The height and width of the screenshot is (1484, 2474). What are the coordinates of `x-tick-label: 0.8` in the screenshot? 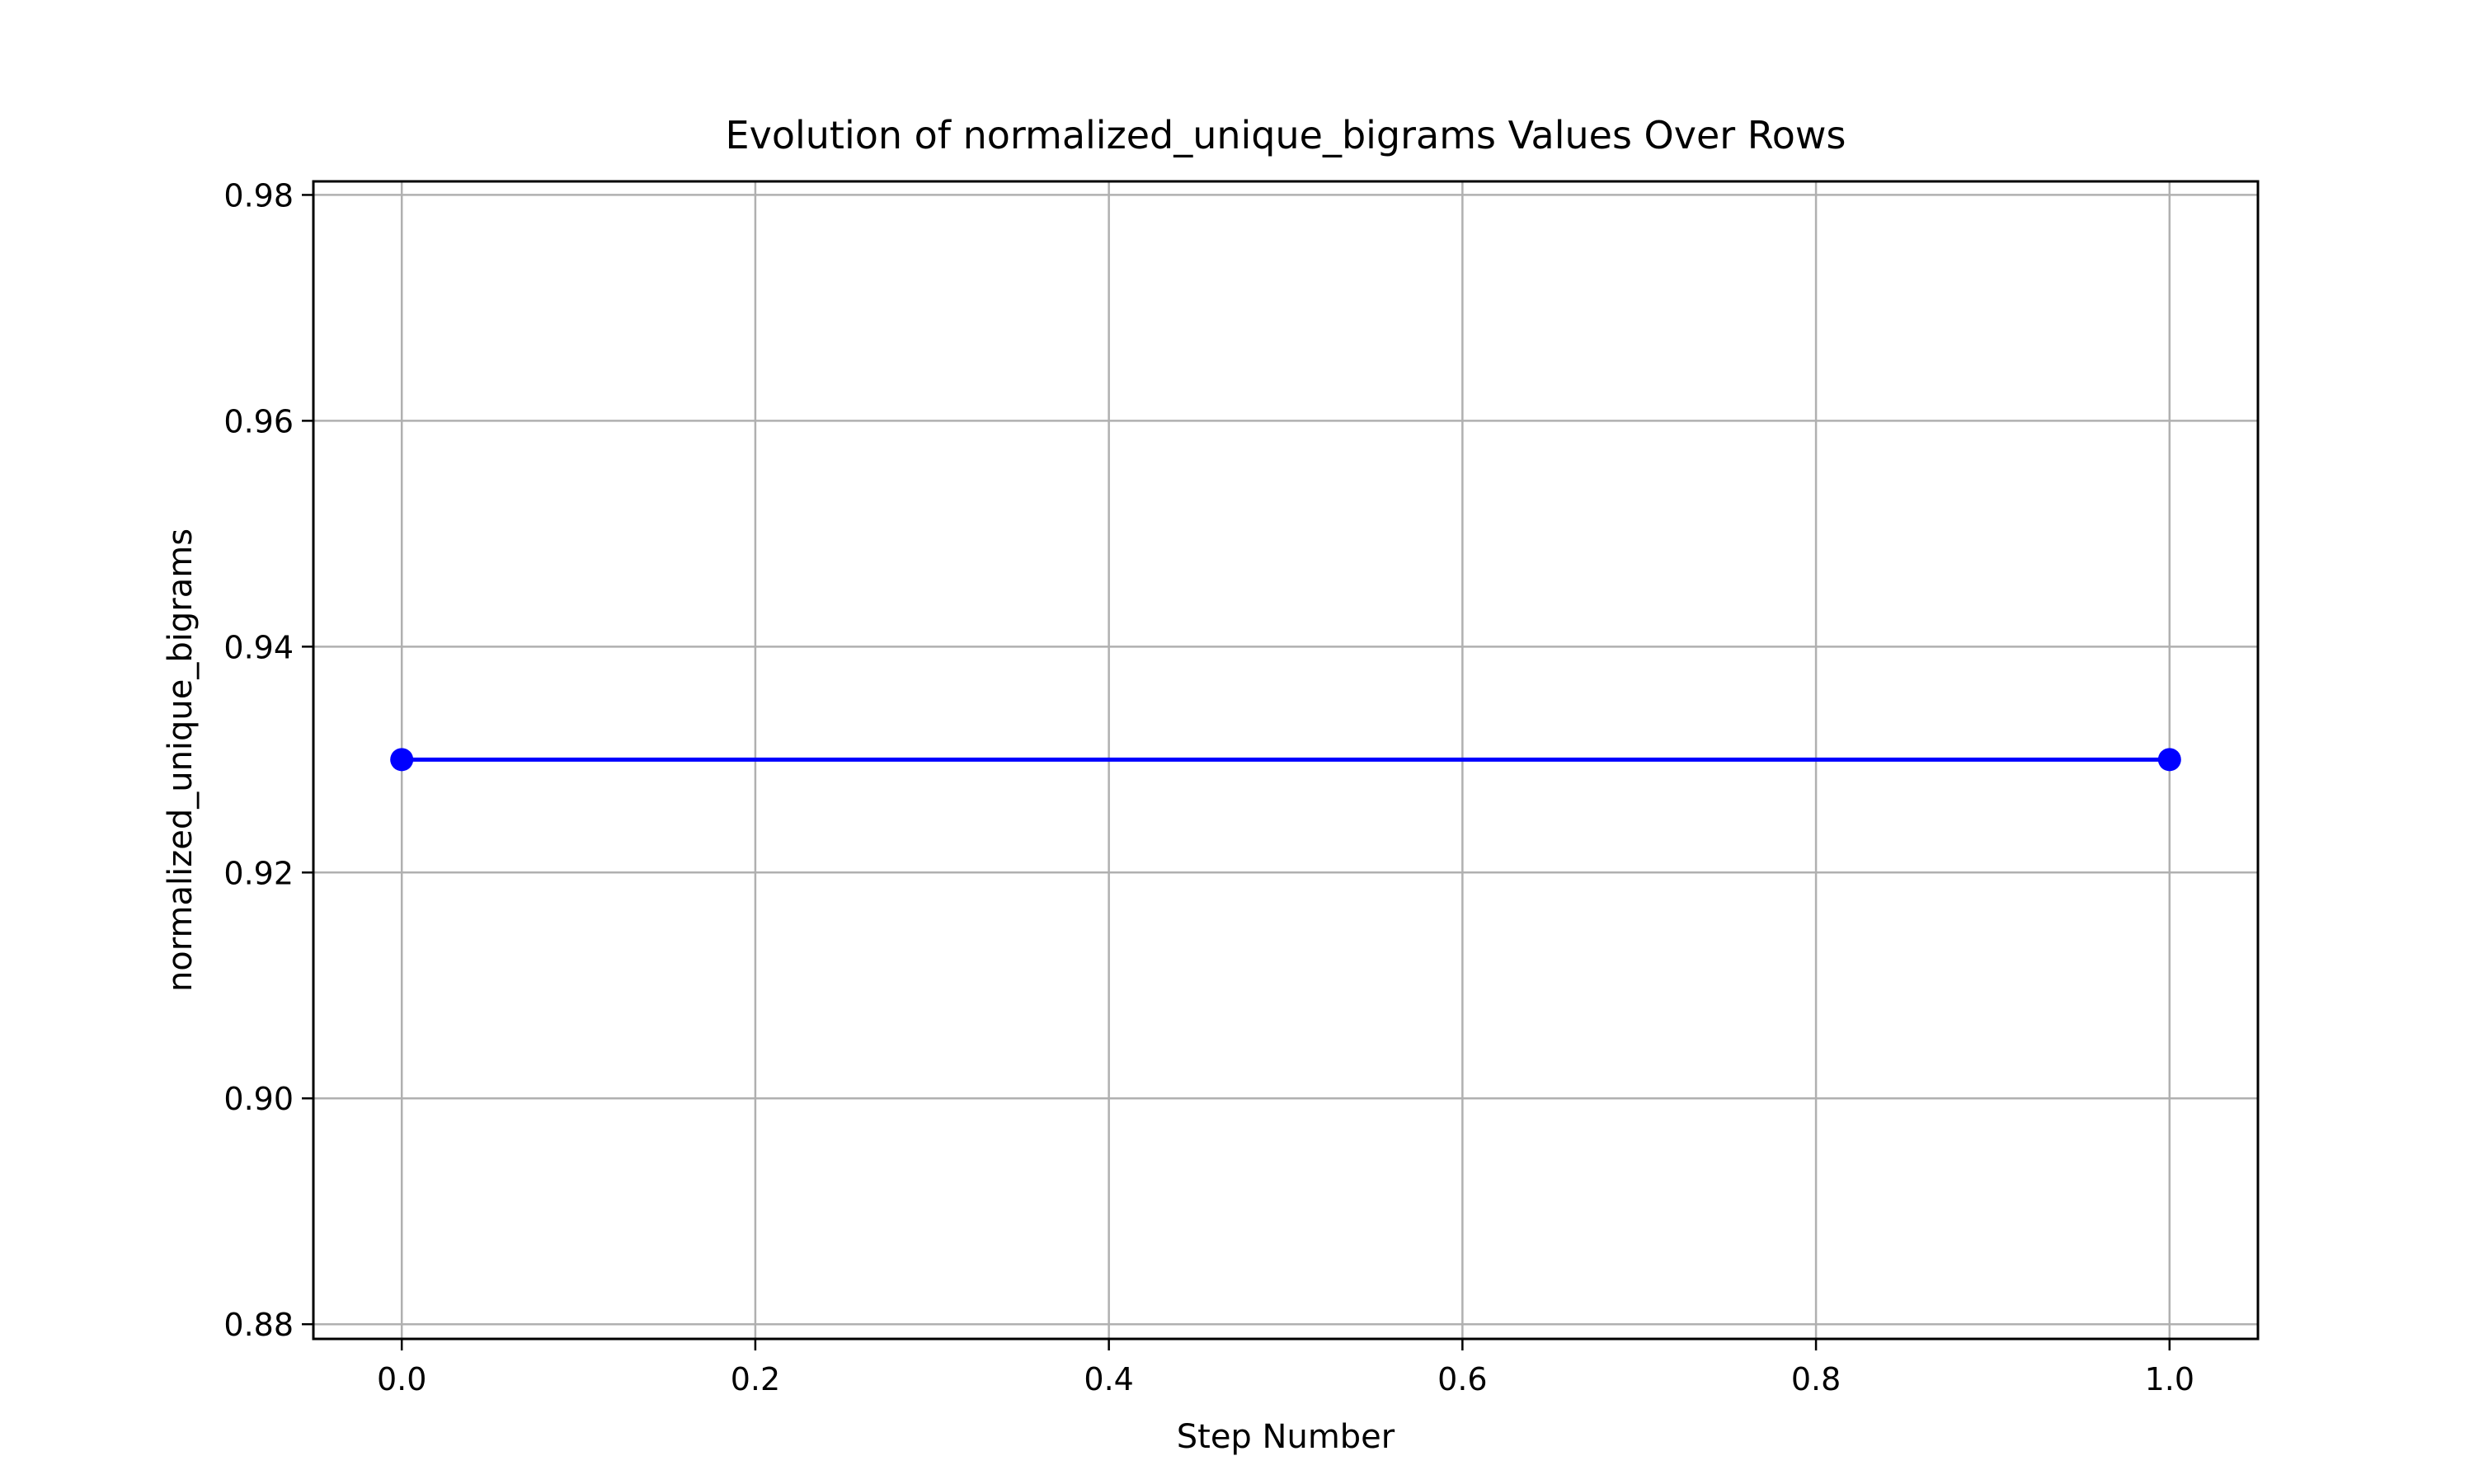 It's located at (1816, 1379).